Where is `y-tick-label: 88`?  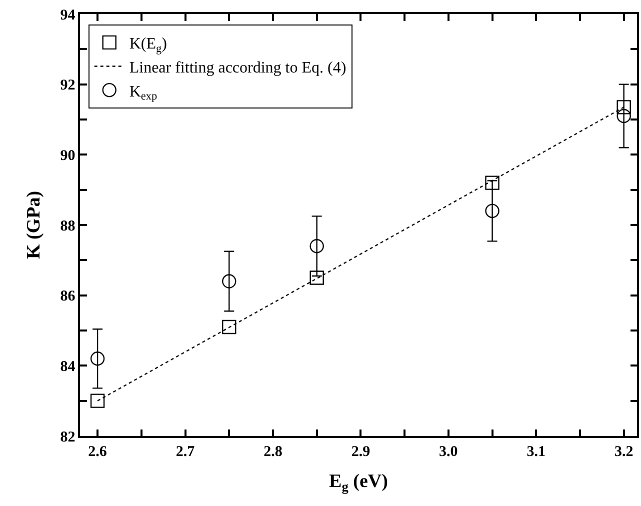
y-tick-label: 88 is located at coordinates (68, 226).